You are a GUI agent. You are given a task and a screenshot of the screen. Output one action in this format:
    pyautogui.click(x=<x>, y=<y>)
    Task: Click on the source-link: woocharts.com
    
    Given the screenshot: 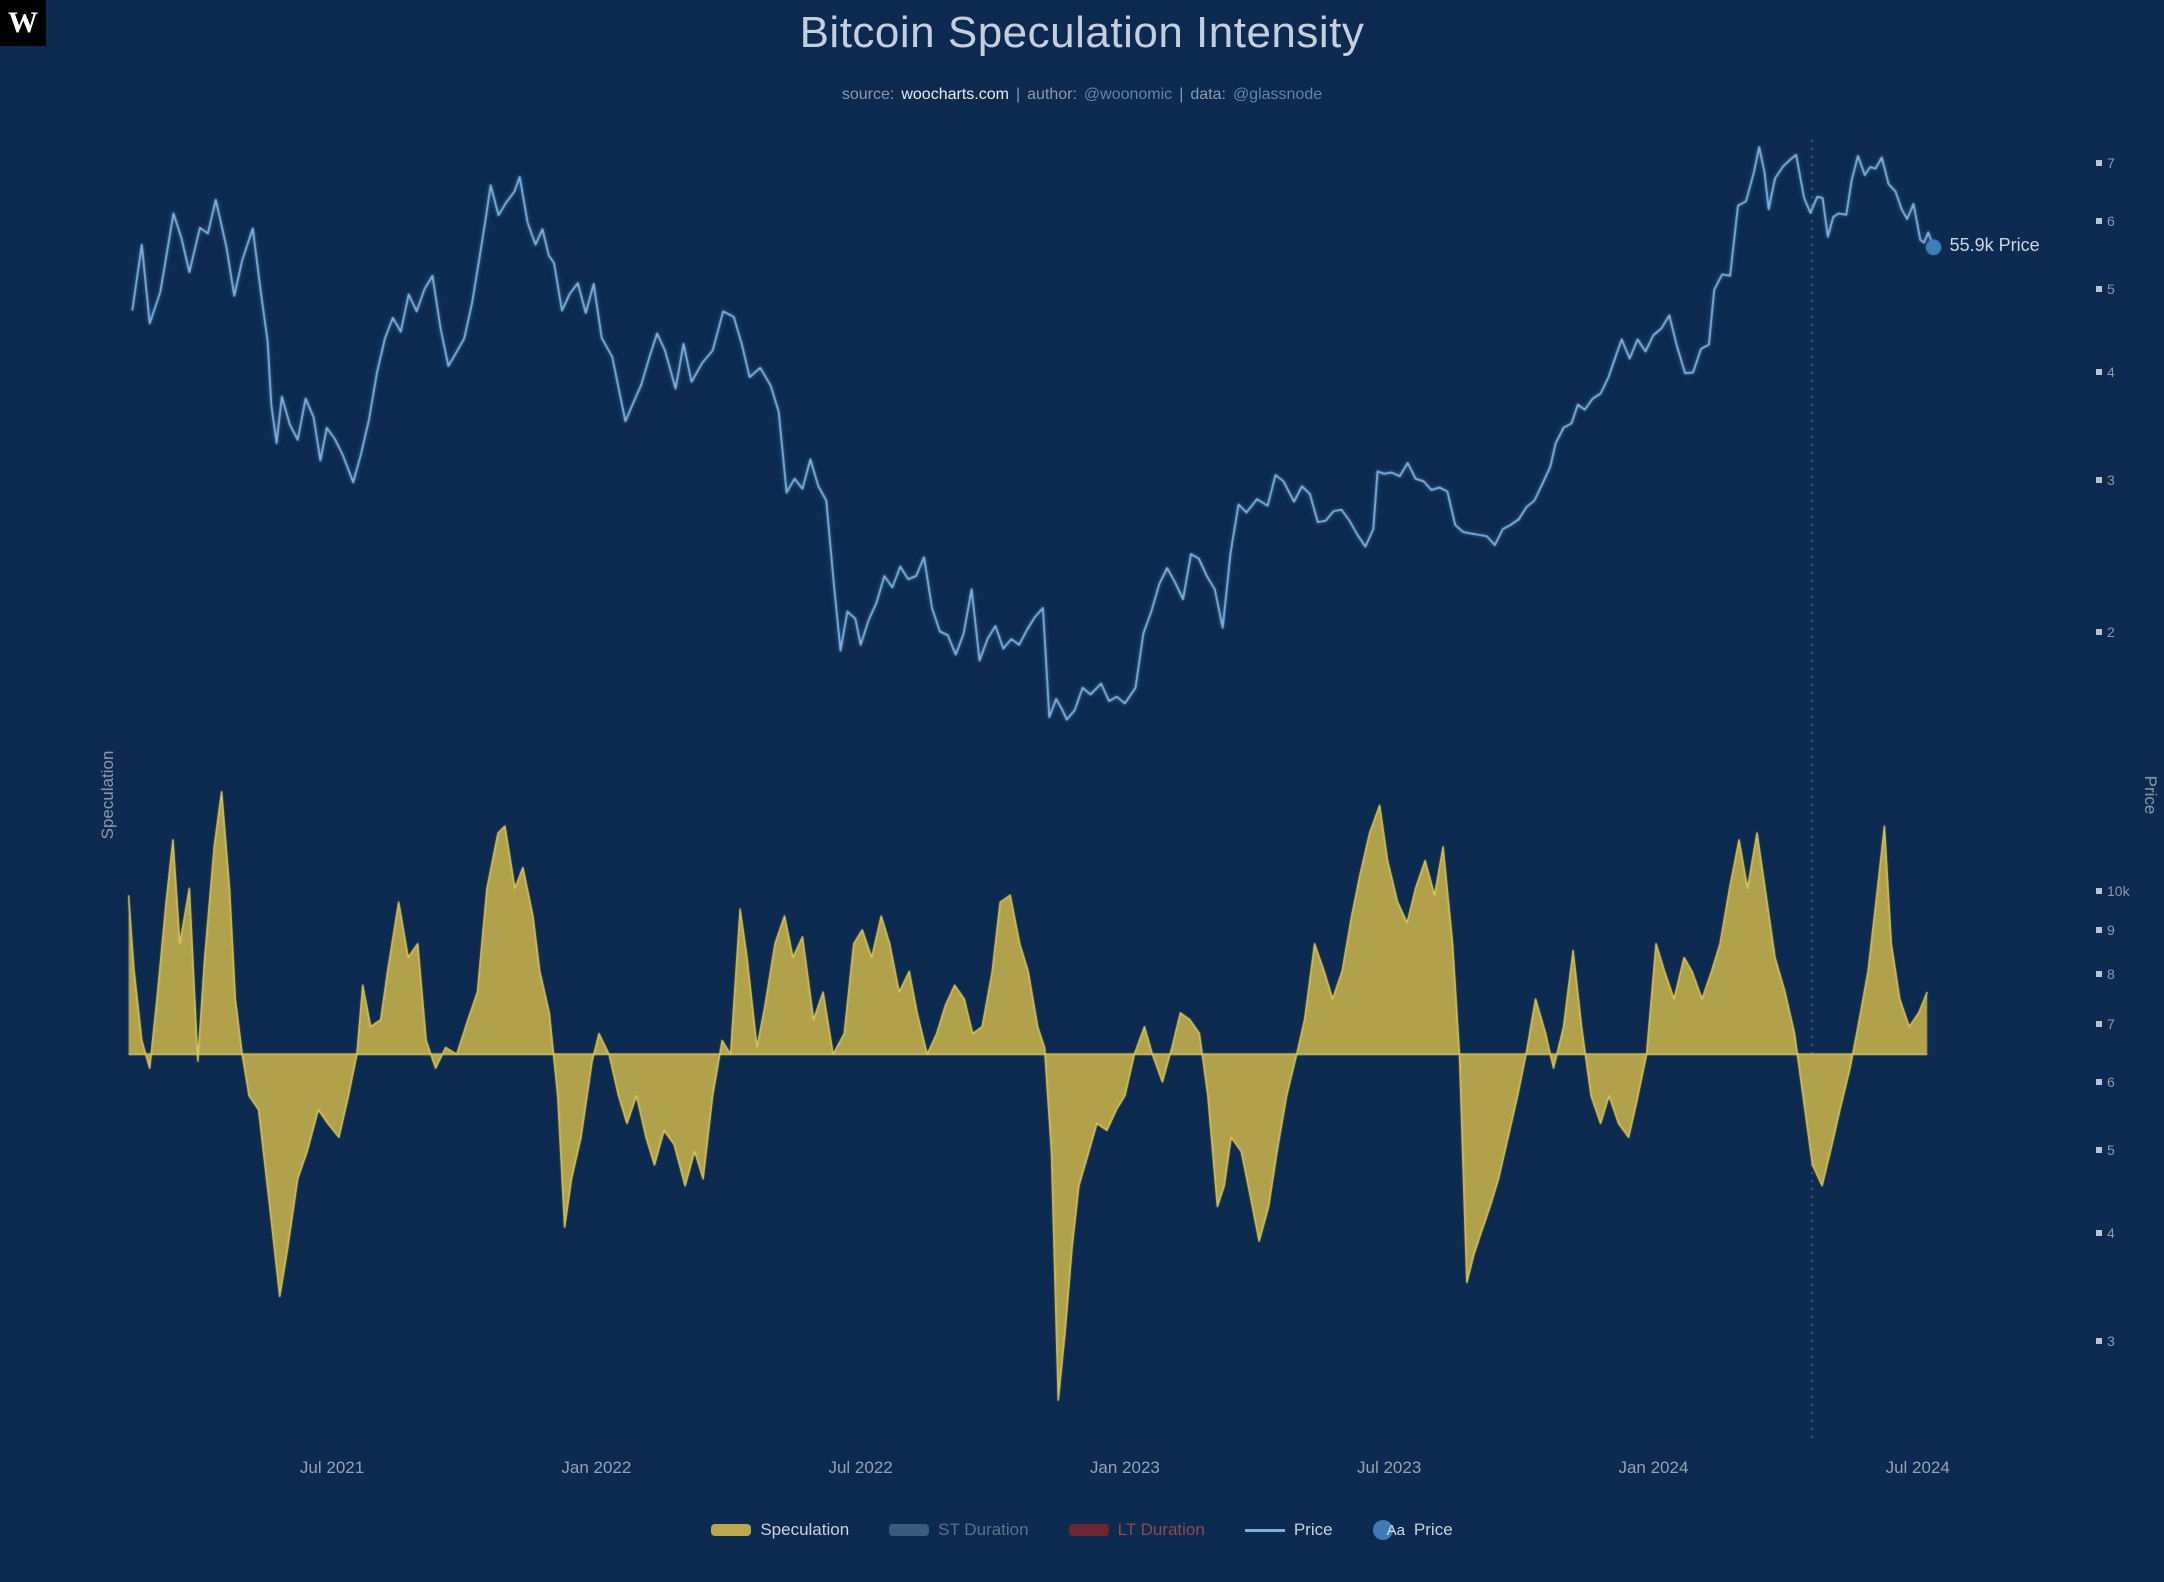 What is the action you would take?
    pyautogui.click(x=955, y=94)
    